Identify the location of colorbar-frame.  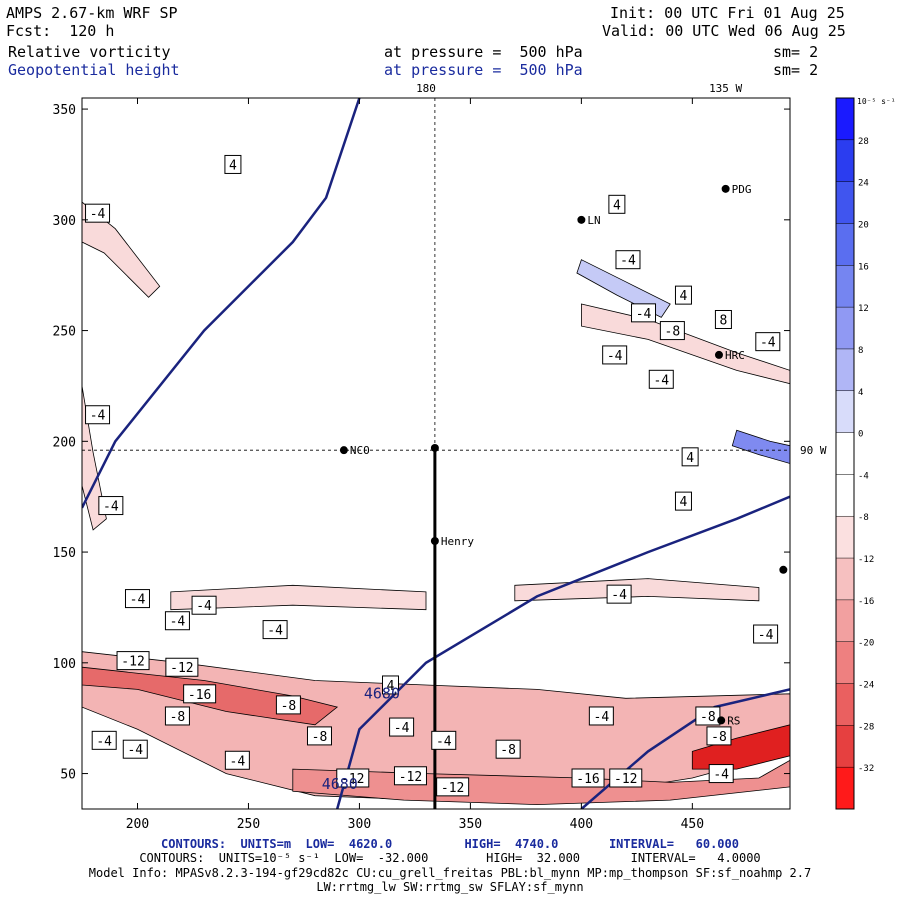
(845, 453).